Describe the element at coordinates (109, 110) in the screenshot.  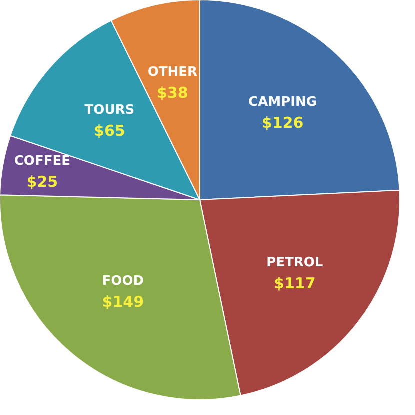
I see `slice-label: TOURS` at that location.